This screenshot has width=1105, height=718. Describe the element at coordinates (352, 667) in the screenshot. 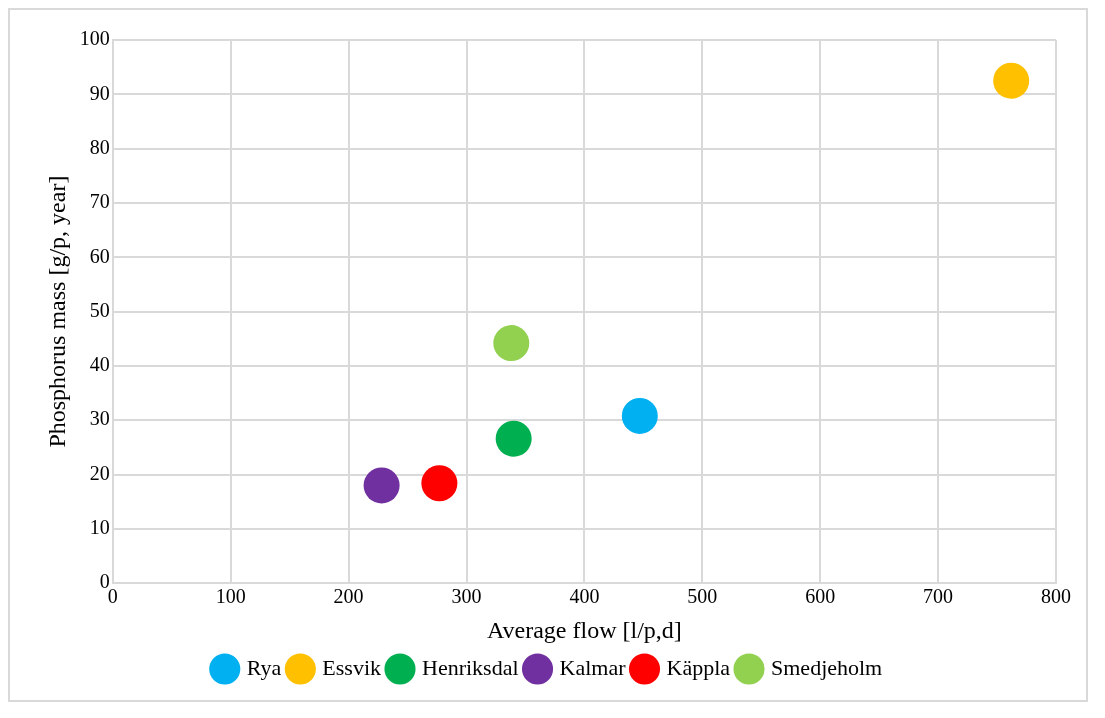

I see `legend-label: Essvik` at that location.